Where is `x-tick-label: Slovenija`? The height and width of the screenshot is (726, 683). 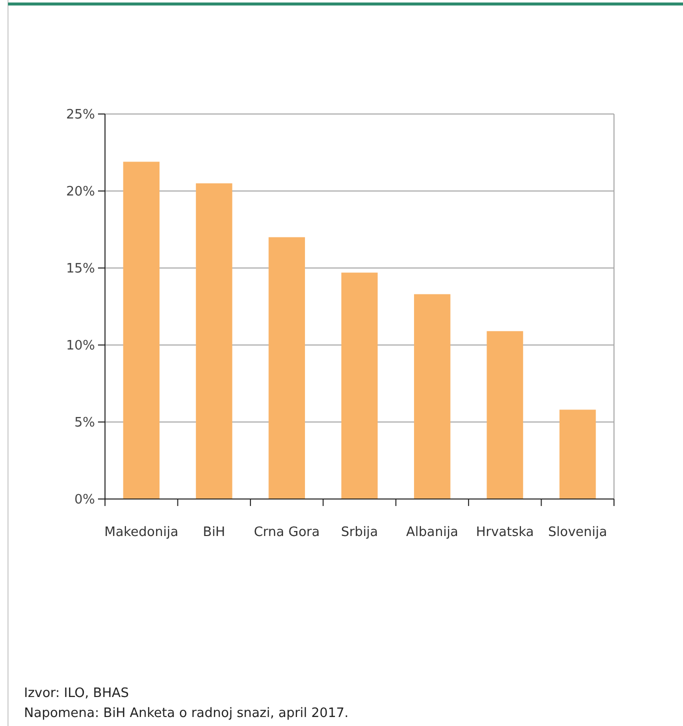
x-tick-label: Slovenija is located at coordinates (578, 532).